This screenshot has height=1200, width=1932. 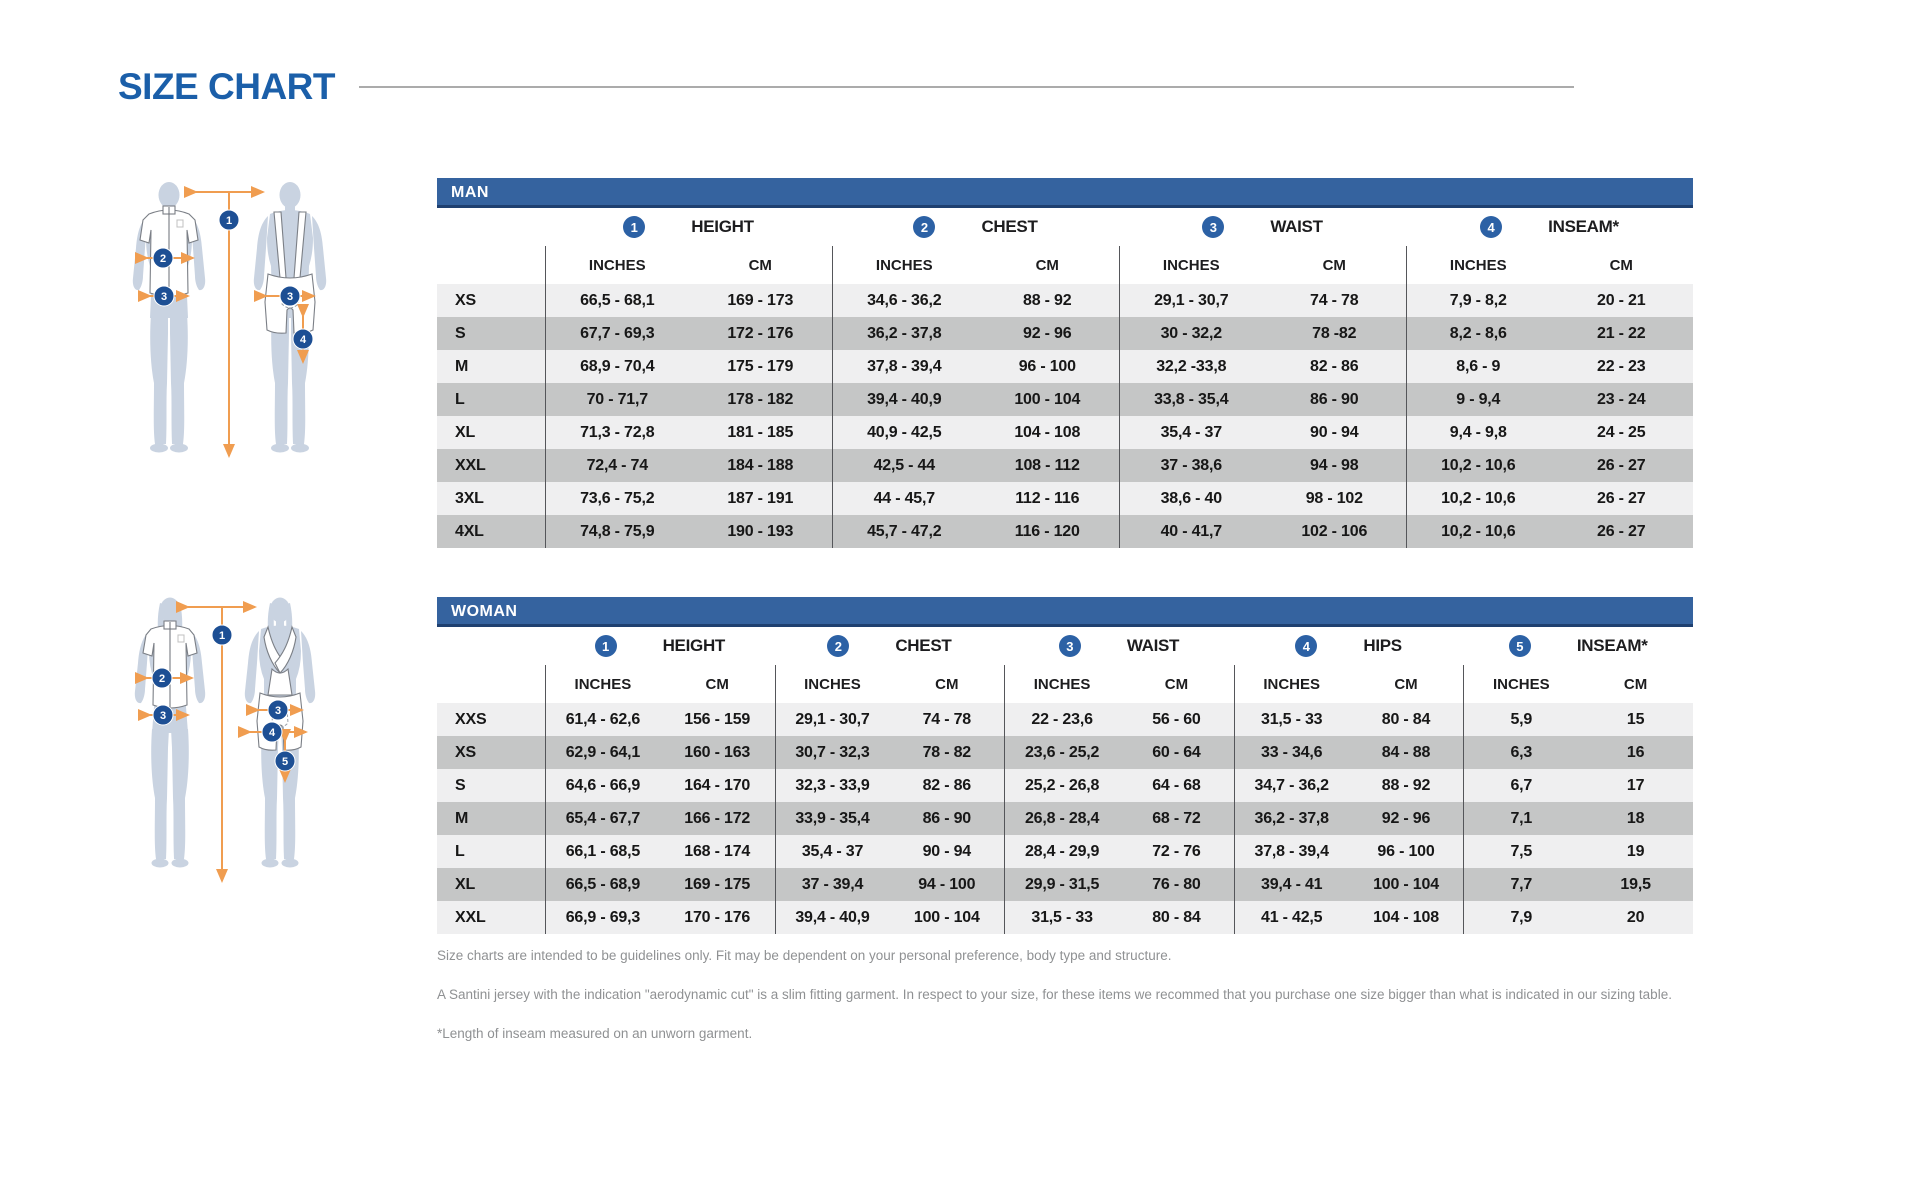 I want to click on value-cell: 70 - 71,7, so click(x=617, y=399).